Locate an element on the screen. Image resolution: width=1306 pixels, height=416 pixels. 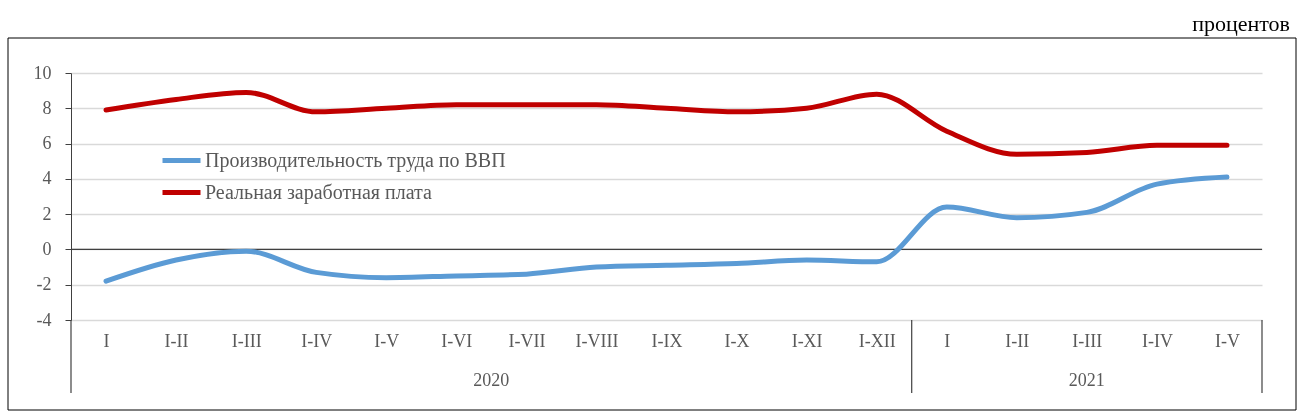
y-tick-label: 6 is located at coordinates (47, 143).